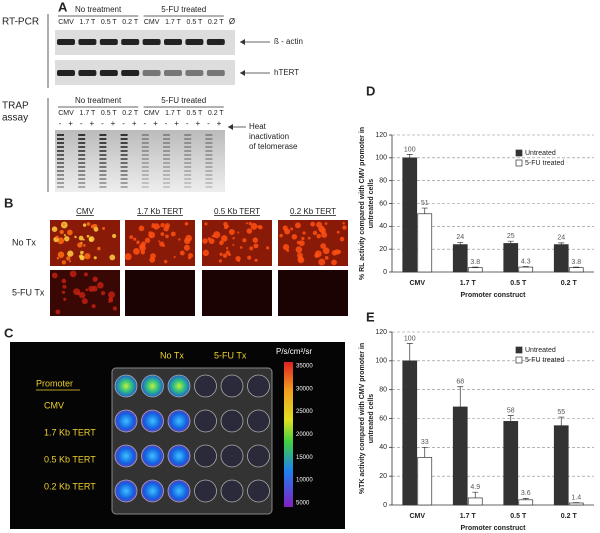 This screenshot has width=600, height=533. What do you see at coordinates (98, 9) in the screenshot?
I see `group-label: No treatment` at bounding box center [98, 9].